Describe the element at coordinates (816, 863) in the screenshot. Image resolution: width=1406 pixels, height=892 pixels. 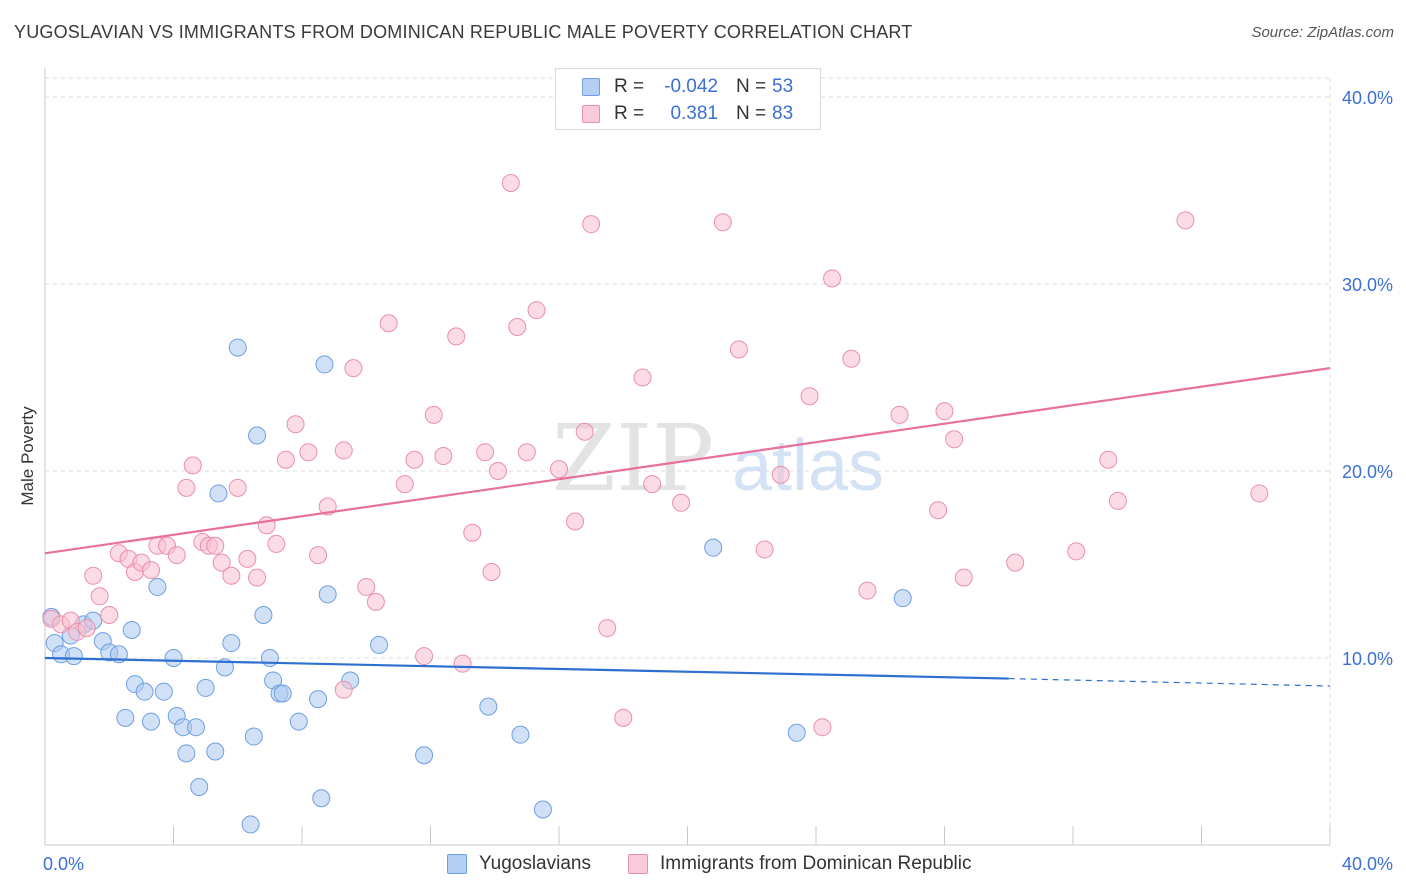
I see `legend-label: Immigrants from Dominican Republic` at that location.